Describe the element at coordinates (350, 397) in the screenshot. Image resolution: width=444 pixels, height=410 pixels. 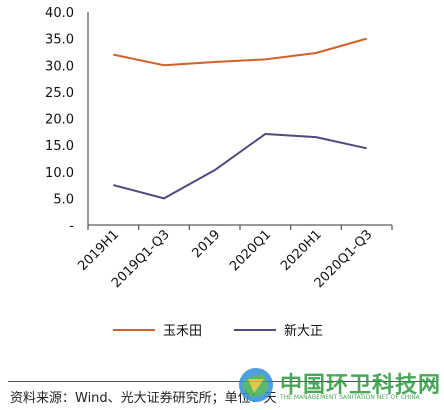
I see `watermark-subtext: THE MANAGEMENT SANITATION NET OF CHINA` at that location.